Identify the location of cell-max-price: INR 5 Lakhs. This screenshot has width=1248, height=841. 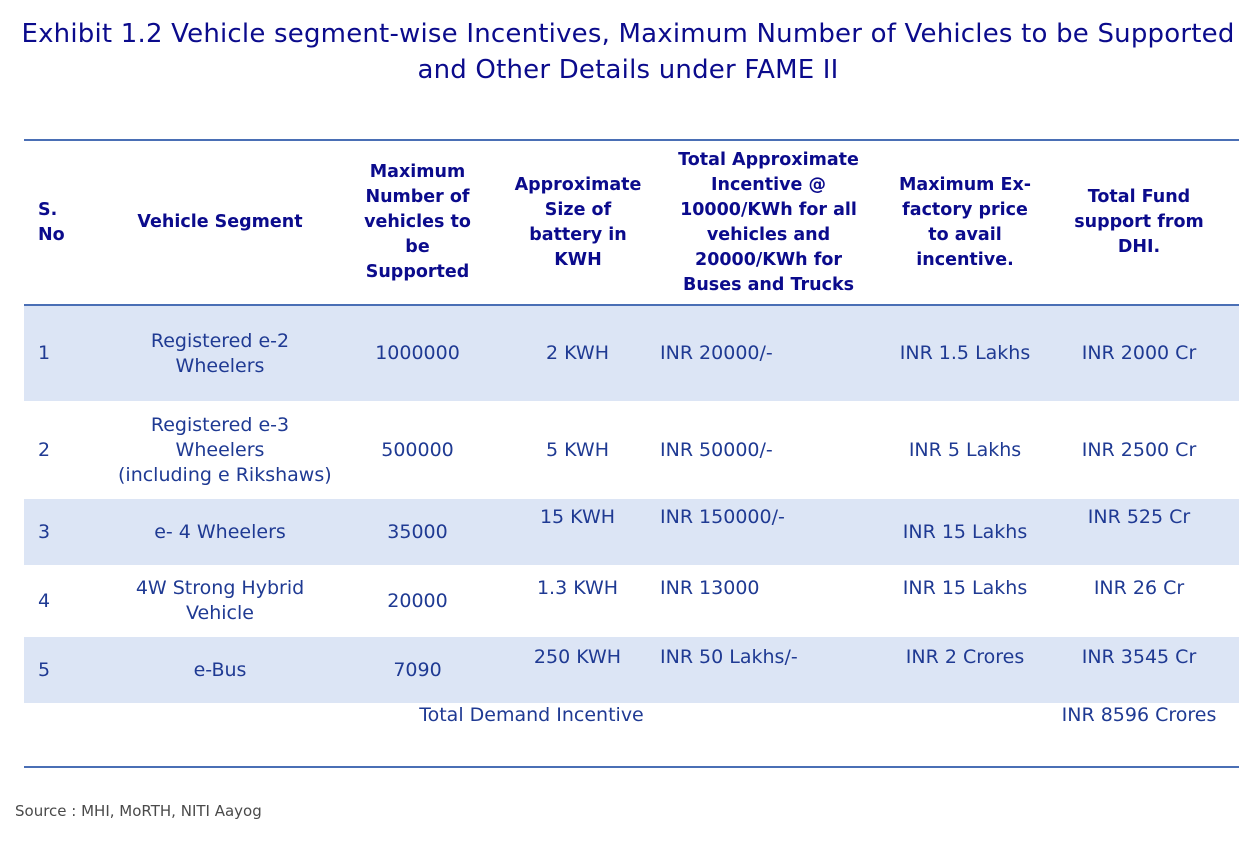
(965, 449).